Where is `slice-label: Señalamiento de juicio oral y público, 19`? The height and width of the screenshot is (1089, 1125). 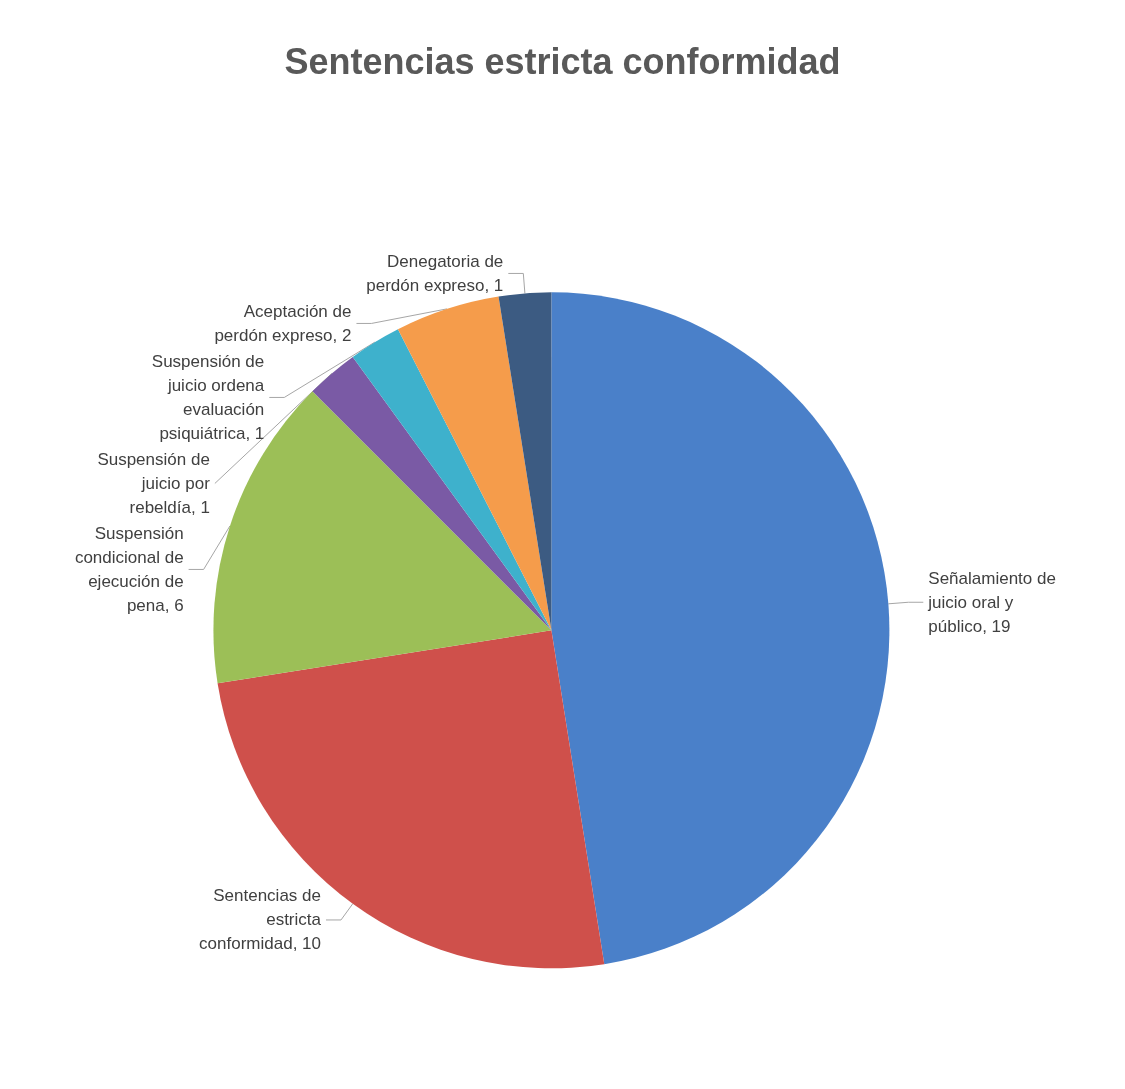
slice-label: Señalamiento de juicio oral y público, 19 is located at coordinates (991, 602).